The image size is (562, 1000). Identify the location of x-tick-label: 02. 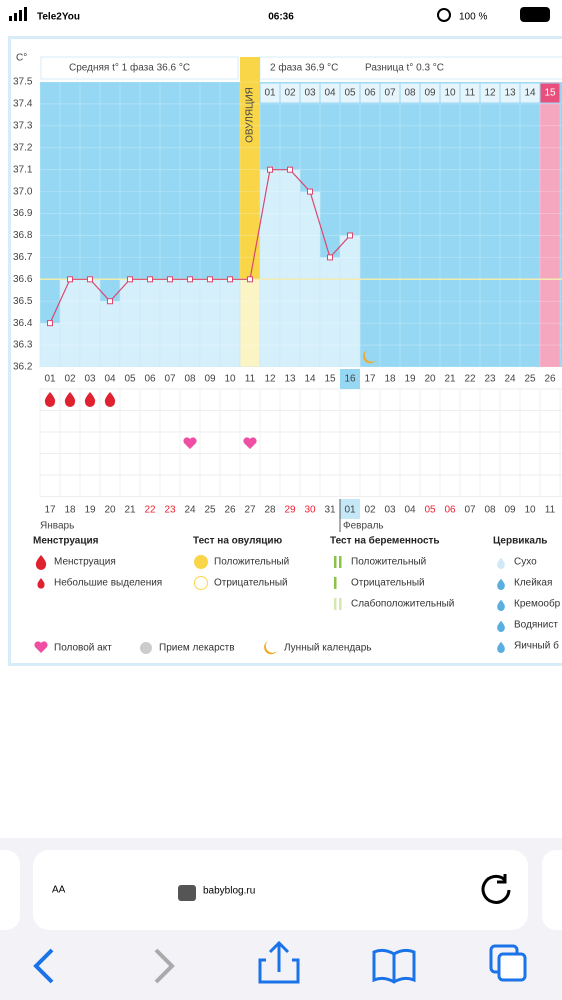
(70, 379).